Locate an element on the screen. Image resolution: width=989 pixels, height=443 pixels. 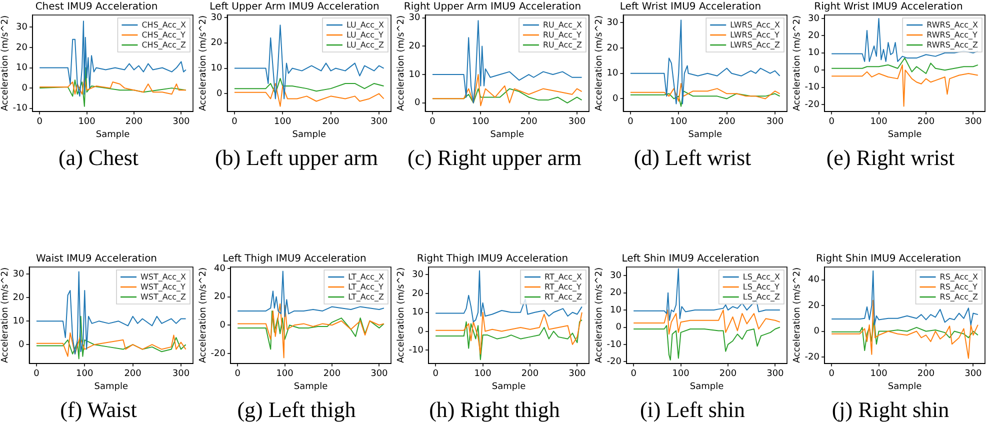
text: (j) Right shin is located at coordinates (890, 409).